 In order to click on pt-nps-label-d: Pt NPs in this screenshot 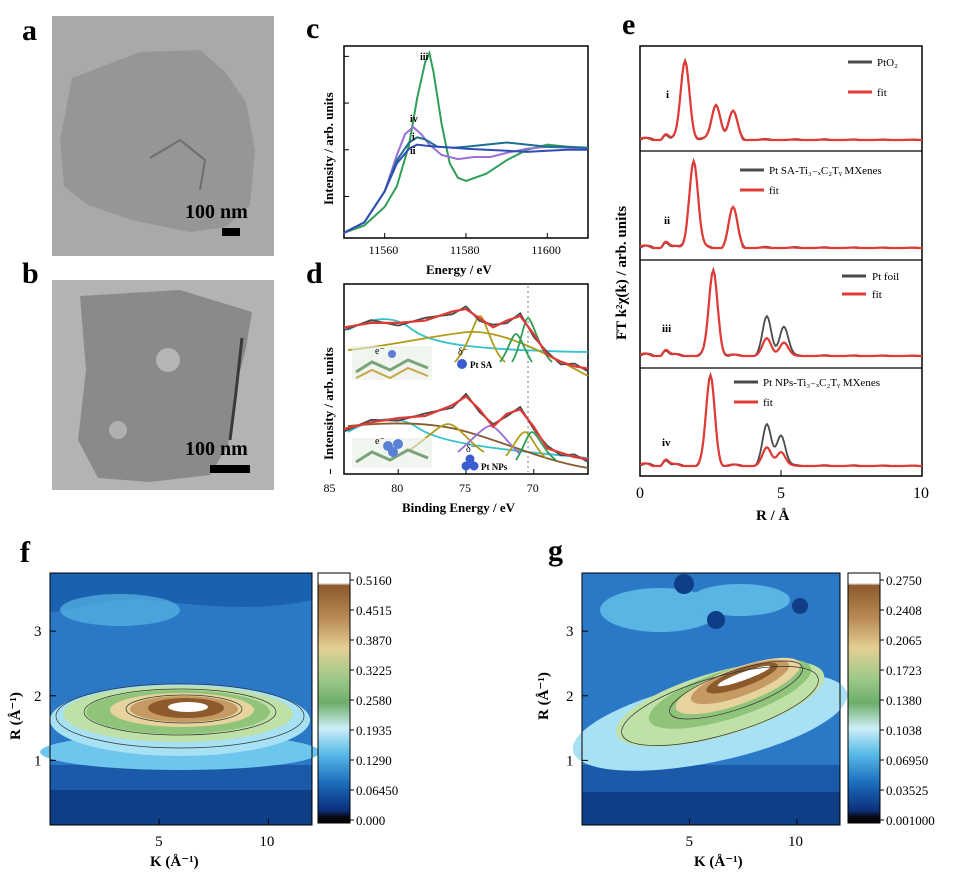, I will do `click(494, 467)`.